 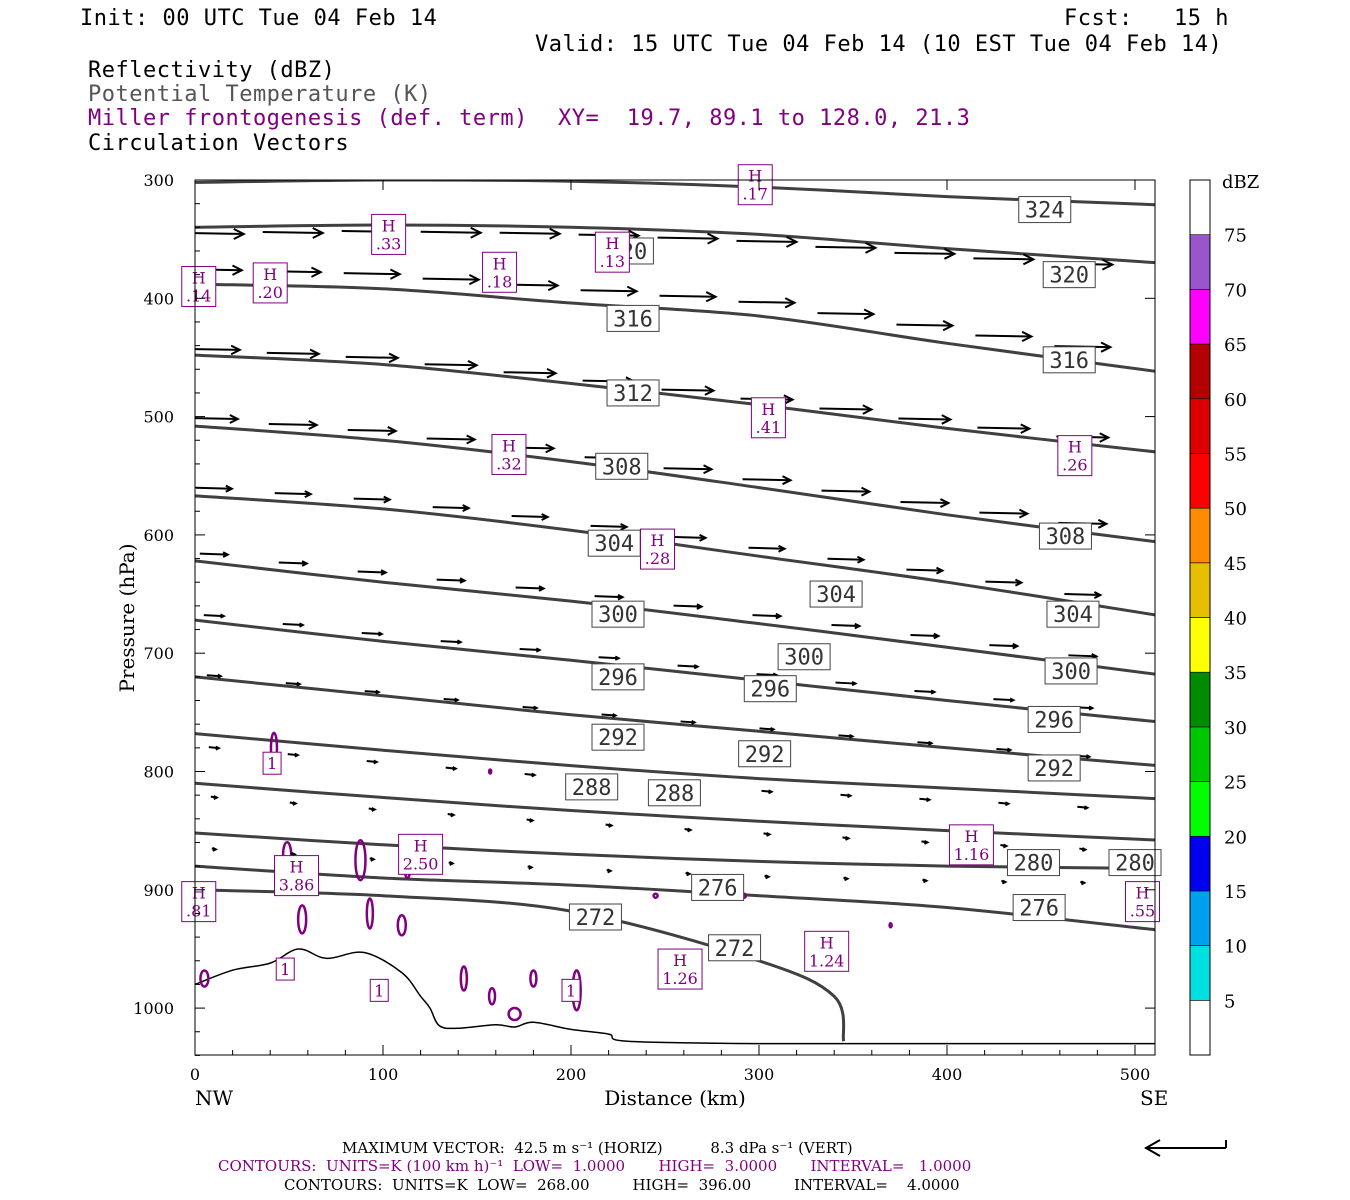 I want to click on colorbar-level-20: 20, so click(x=1235, y=837).